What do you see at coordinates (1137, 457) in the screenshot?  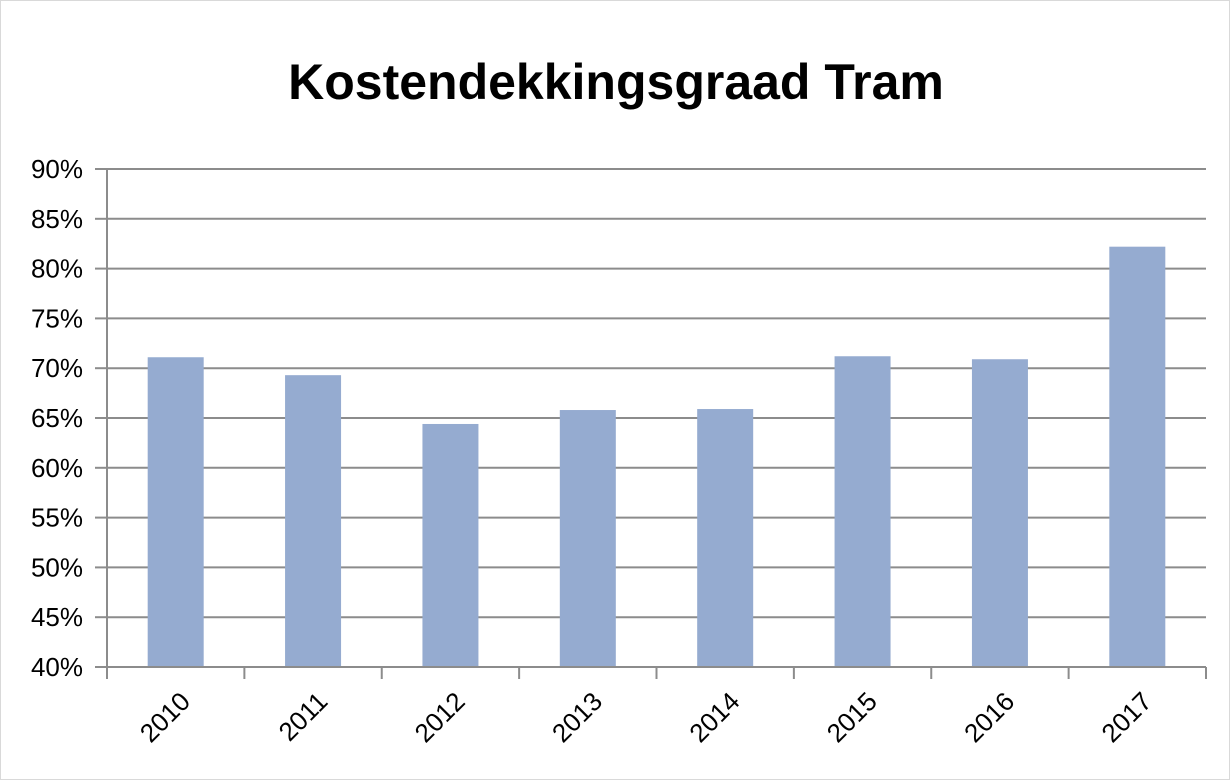 I see `bar-2017` at bounding box center [1137, 457].